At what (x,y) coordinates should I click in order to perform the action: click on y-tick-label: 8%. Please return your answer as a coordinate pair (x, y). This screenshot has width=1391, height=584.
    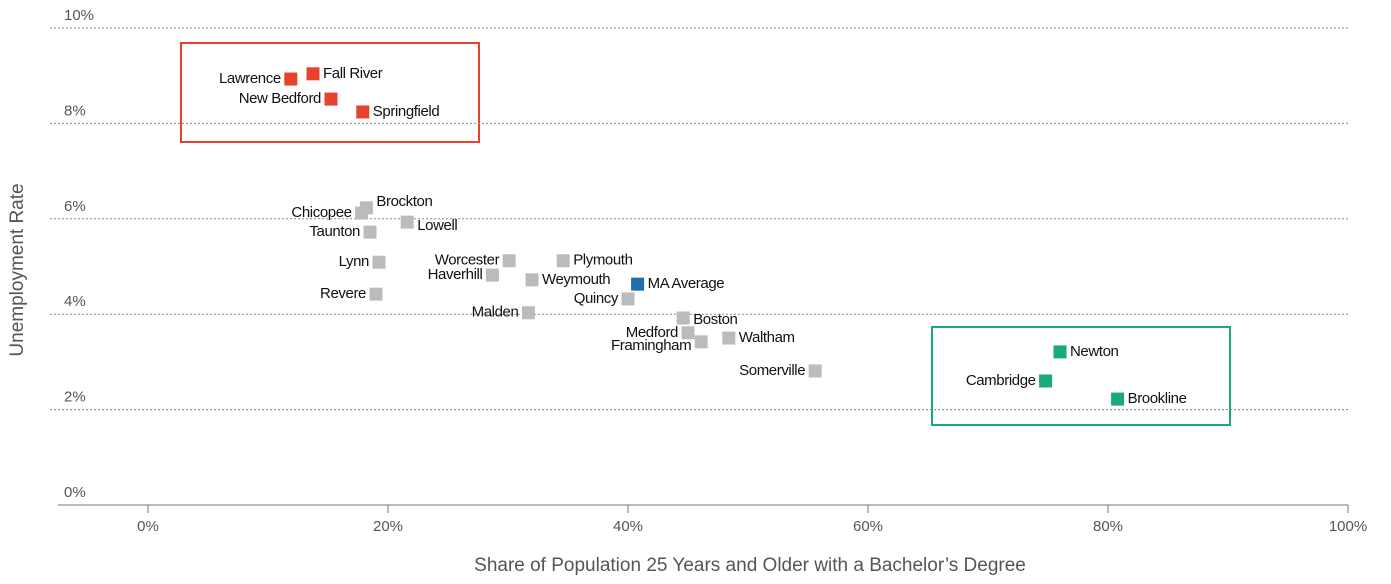
    Looking at the image, I should click on (75, 110).